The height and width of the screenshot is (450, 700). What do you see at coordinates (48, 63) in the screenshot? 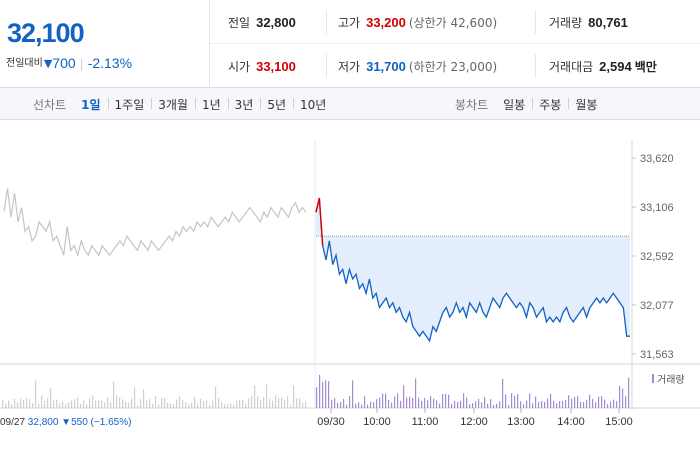
I see `down-arrow-icon: ▼` at bounding box center [48, 63].